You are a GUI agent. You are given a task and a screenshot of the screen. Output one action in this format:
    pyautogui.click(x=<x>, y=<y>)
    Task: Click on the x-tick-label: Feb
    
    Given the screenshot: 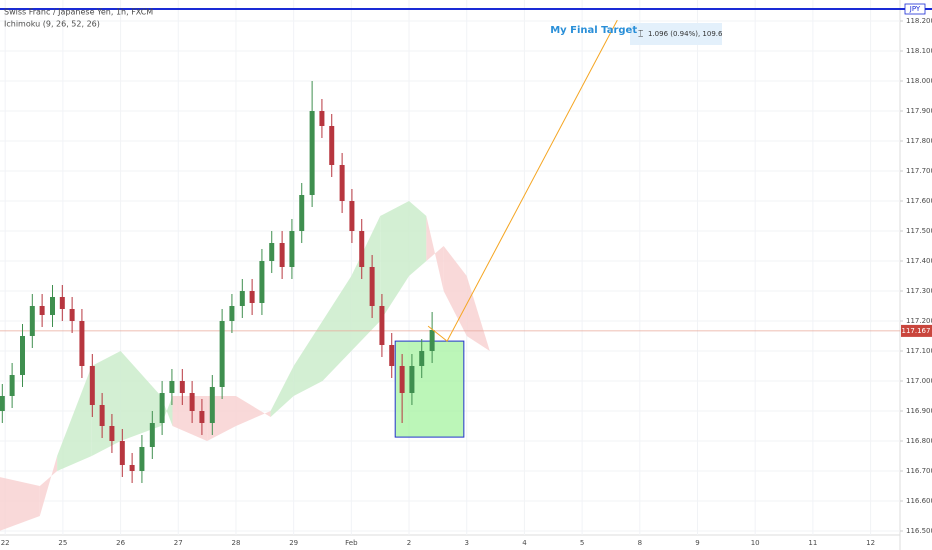 What is the action you would take?
    pyautogui.click(x=351, y=543)
    